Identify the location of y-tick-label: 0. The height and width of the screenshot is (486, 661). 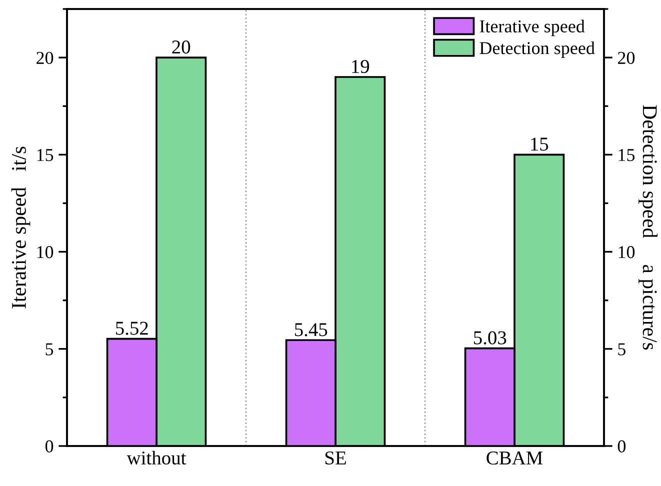
(49, 446).